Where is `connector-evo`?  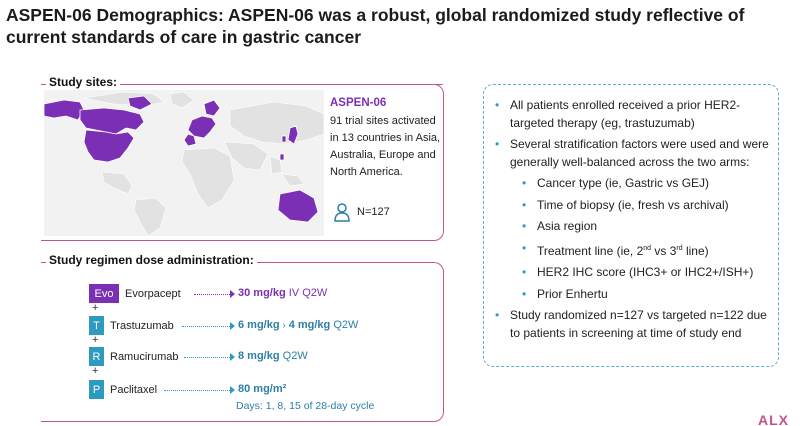
connector-evo is located at coordinates (212, 294).